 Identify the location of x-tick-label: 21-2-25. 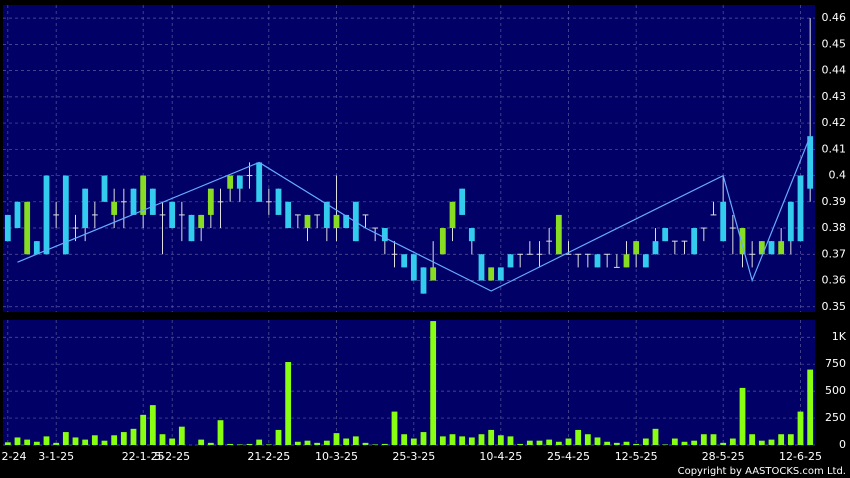
(268, 456).